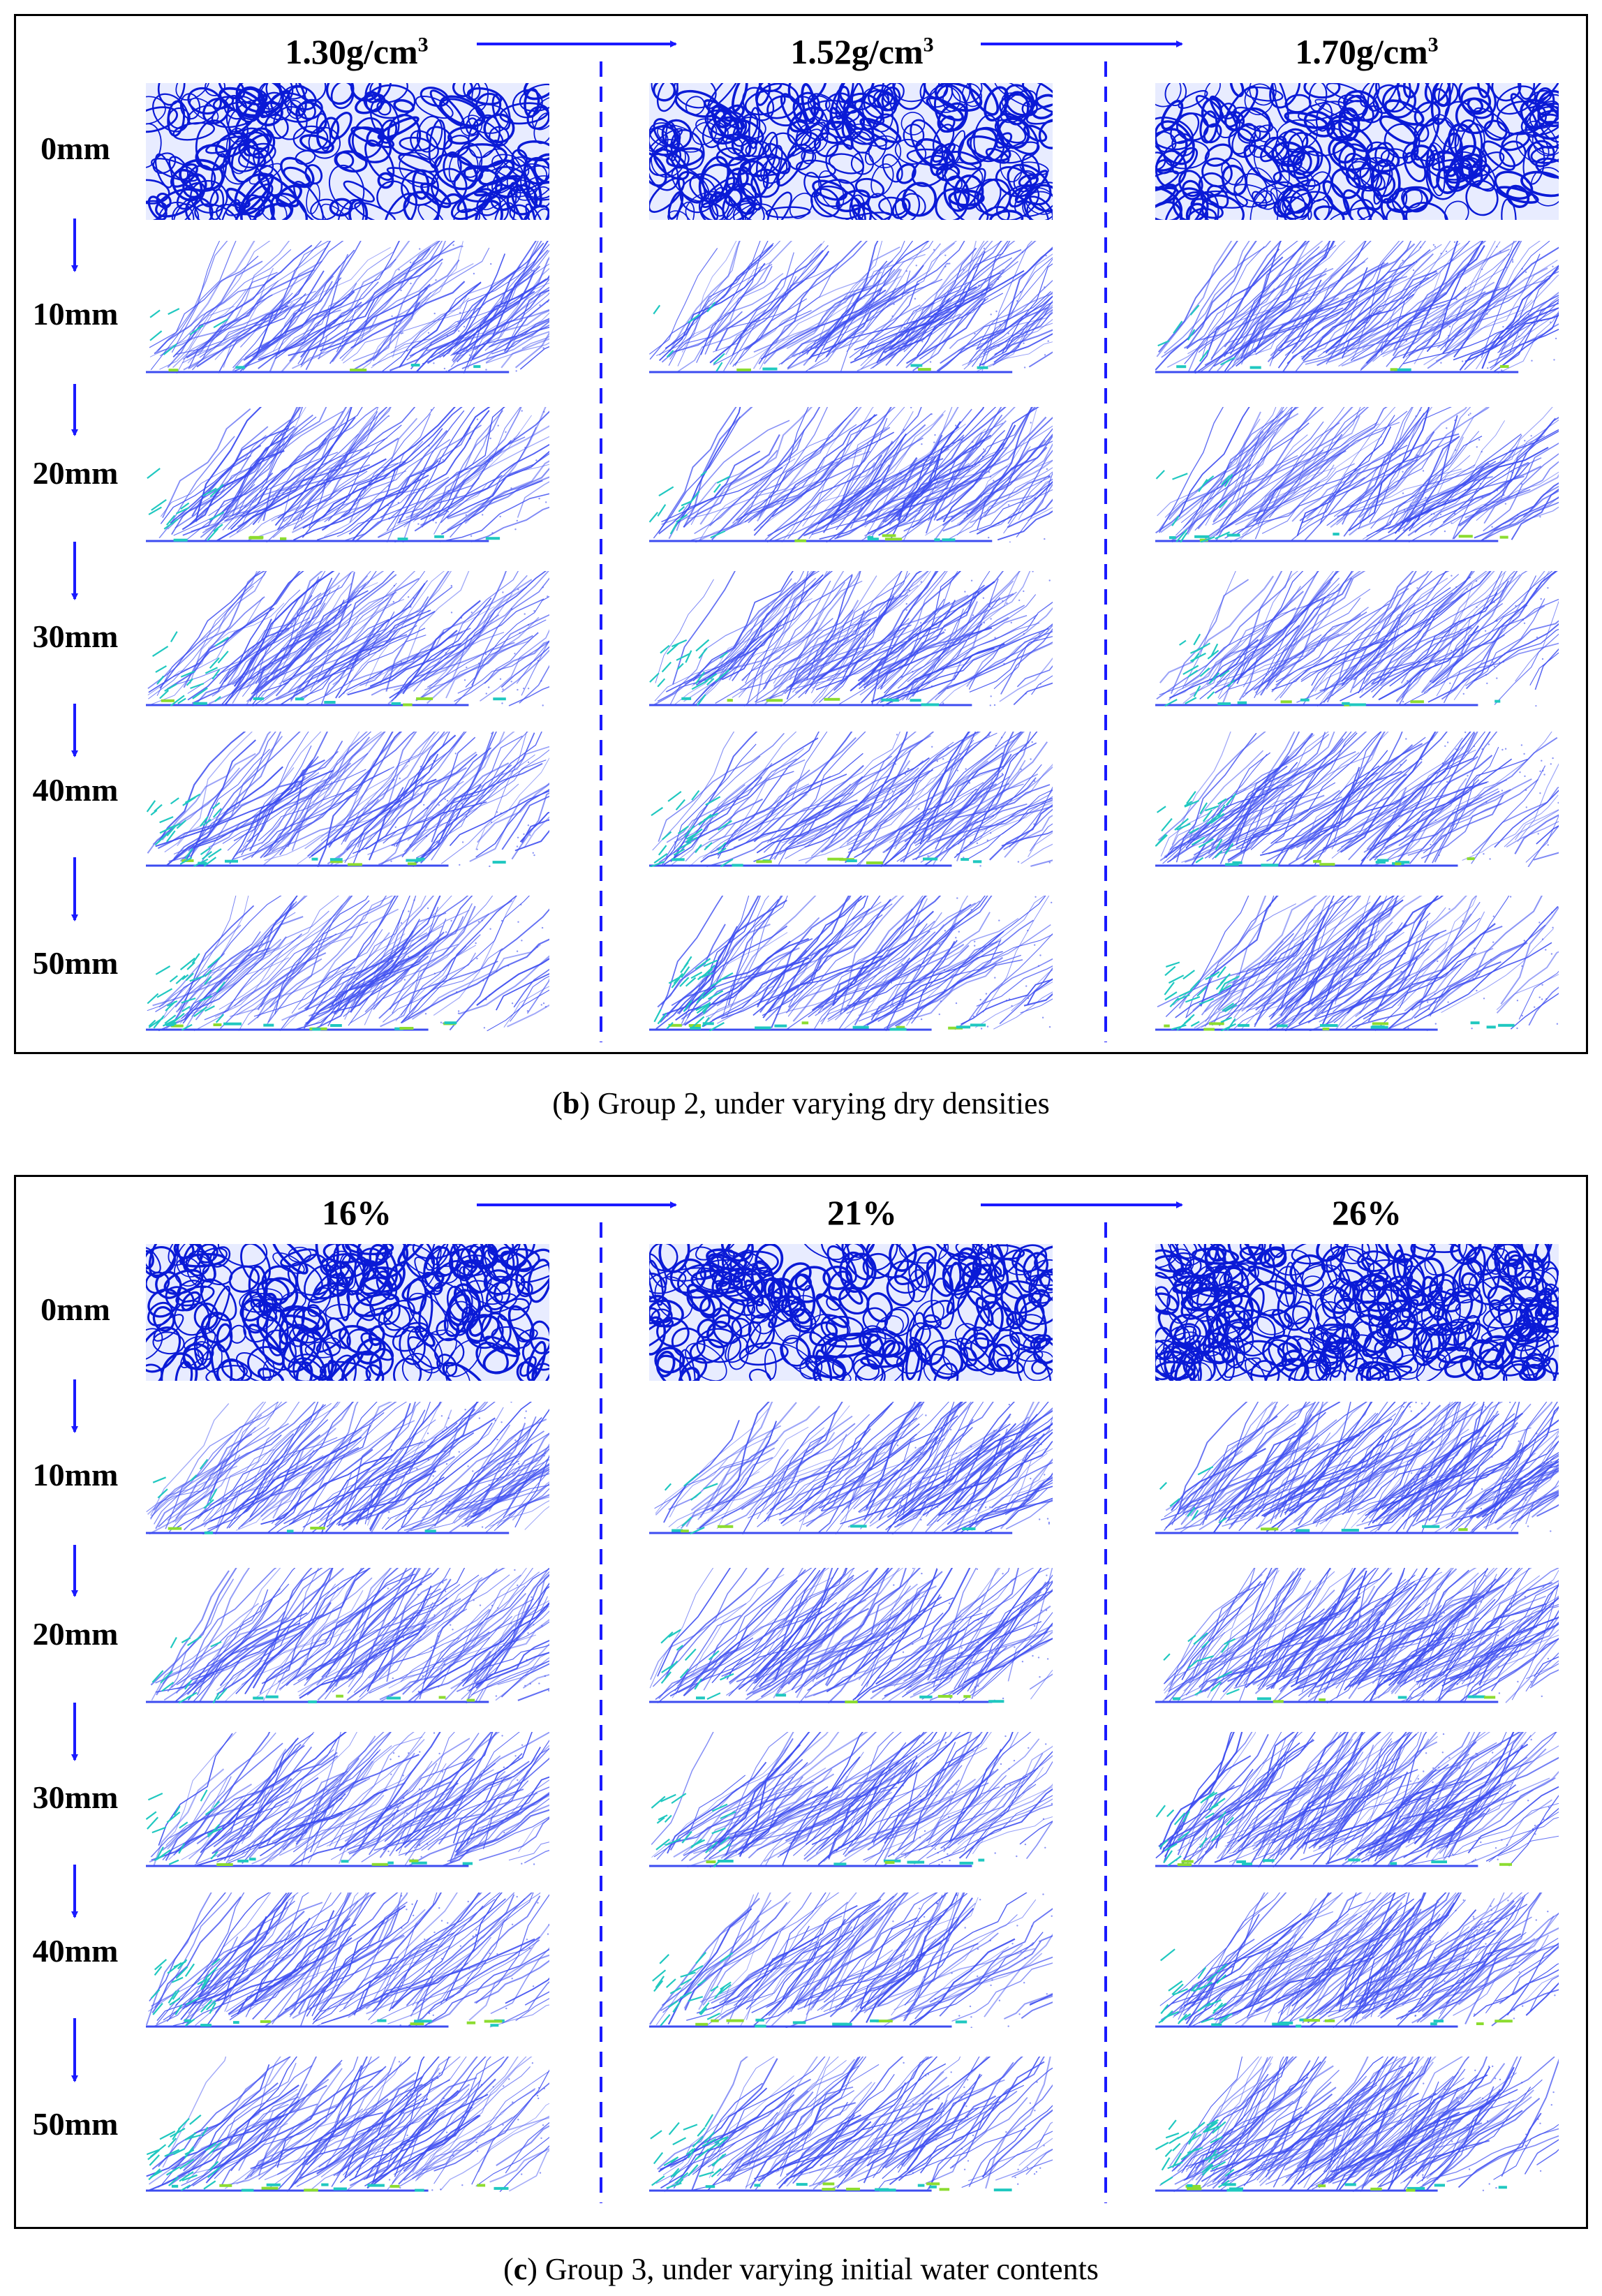 The image size is (1602, 2296). Describe the element at coordinates (75, 963) in the screenshot. I see `panel-b-row-label-50mm: 50mm` at that location.